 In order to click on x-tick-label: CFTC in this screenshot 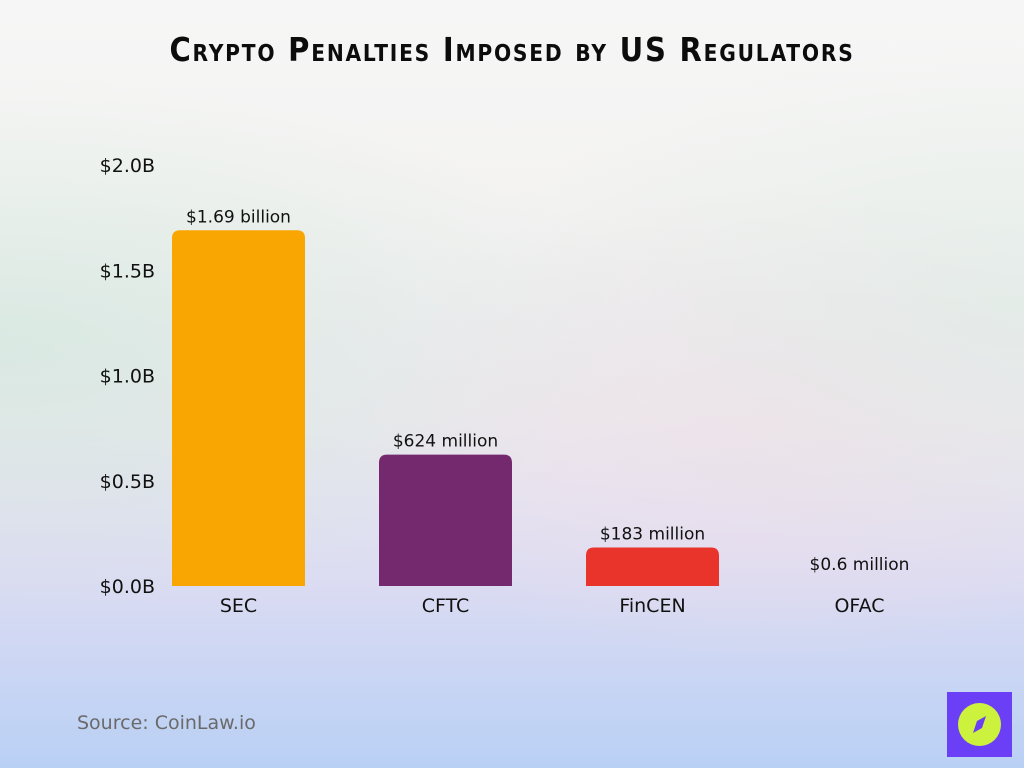, I will do `click(446, 606)`.